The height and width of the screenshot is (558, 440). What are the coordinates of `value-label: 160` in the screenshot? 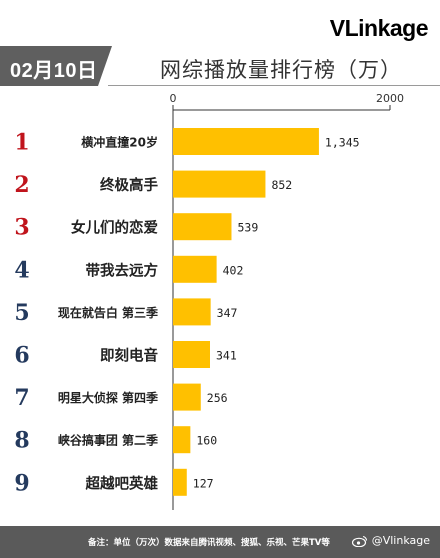 It's located at (206, 441).